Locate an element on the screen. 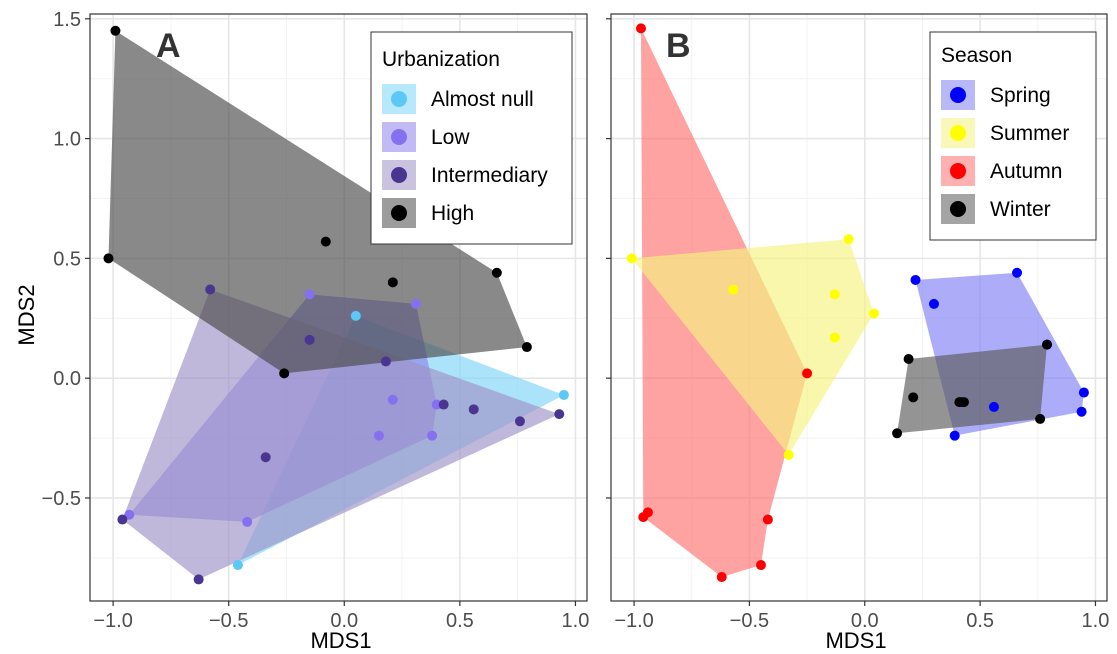 This screenshot has height=654, width=1117. legend-label-high: High is located at coordinates (452, 213).